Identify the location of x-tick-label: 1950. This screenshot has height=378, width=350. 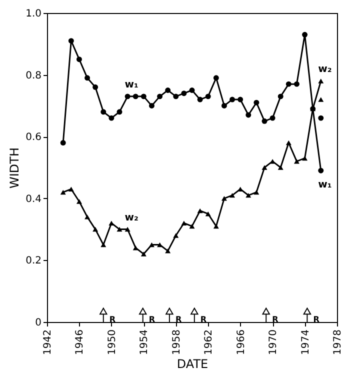
(112, 342).